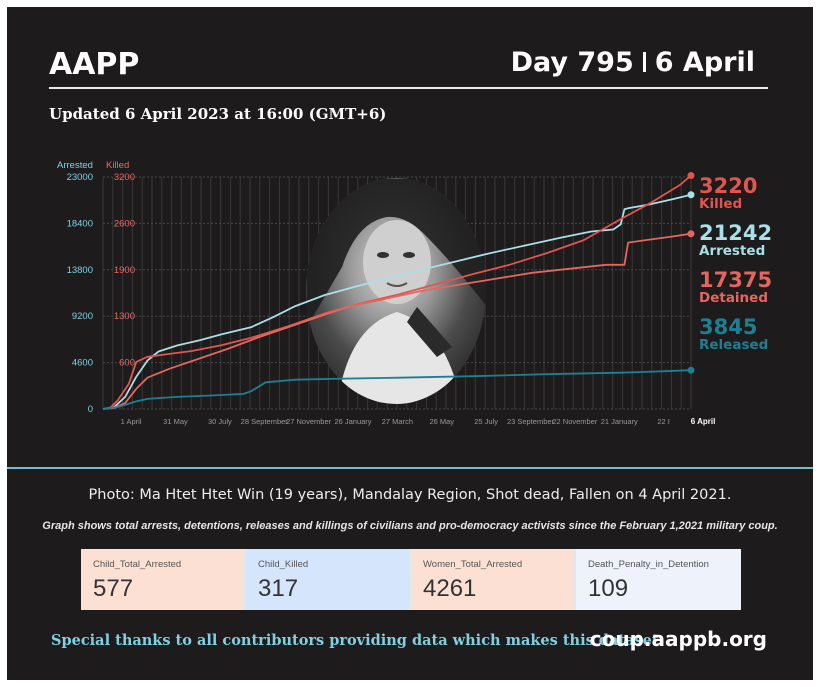 The height and width of the screenshot is (687, 820). What do you see at coordinates (124, 223) in the screenshot?
I see `y-tick-killed: 2600` at bounding box center [124, 223].